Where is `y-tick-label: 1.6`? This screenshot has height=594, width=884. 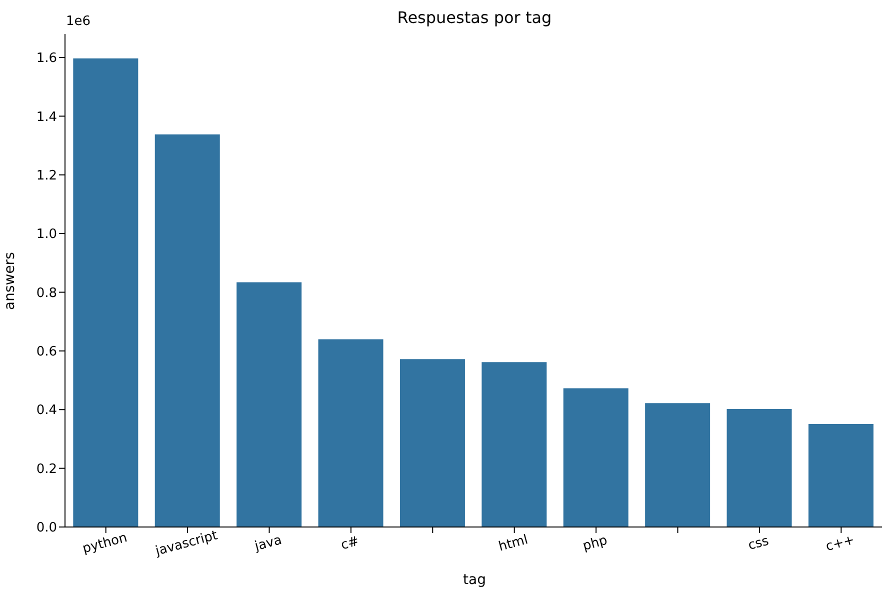 y-tick-label: 1.6 is located at coordinates (46, 58).